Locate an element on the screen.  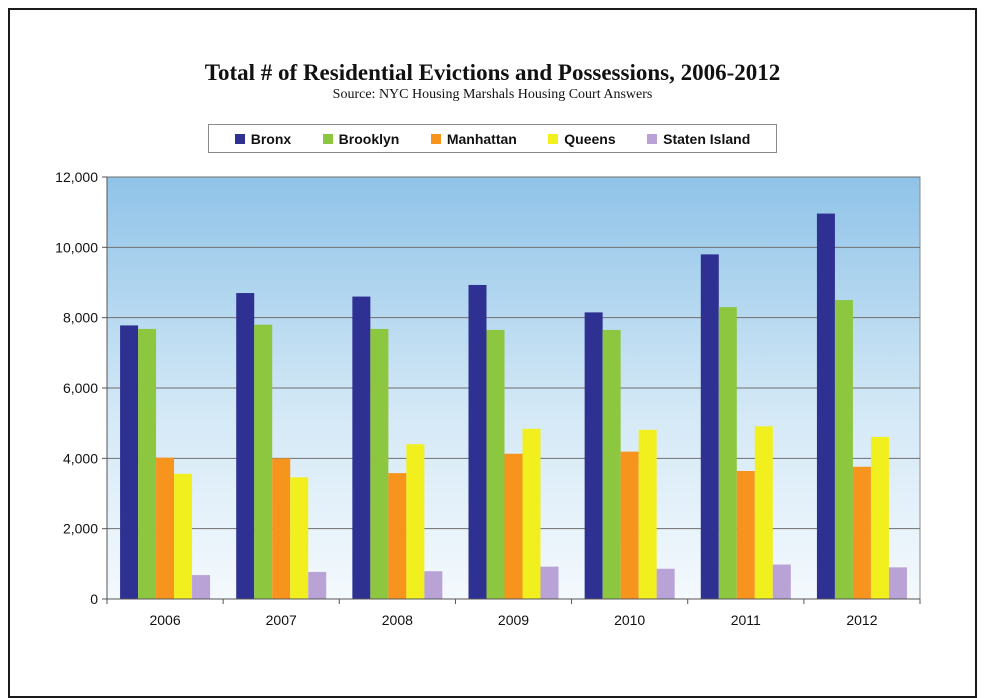
bar-staten-island-2007 is located at coordinates (317, 585).